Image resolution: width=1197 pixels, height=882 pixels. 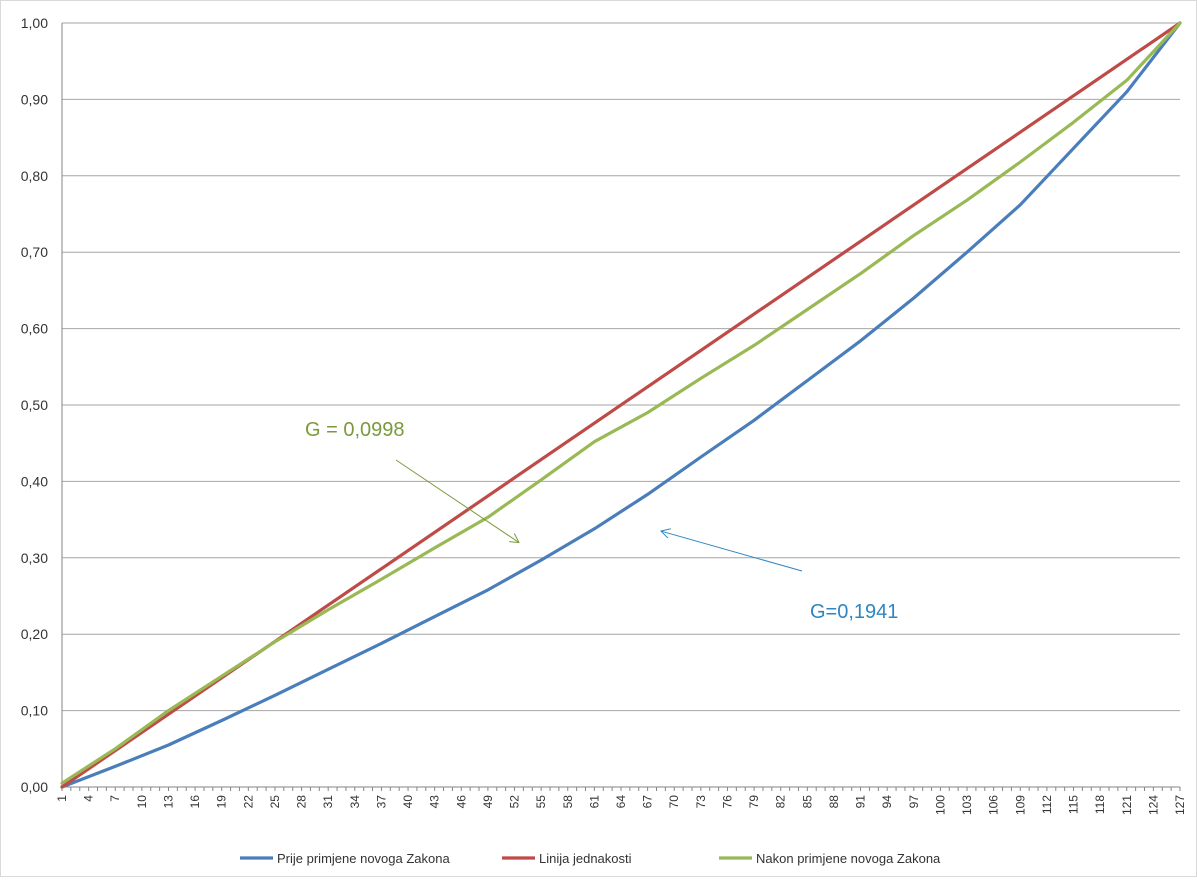 What do you see at coordinates (994, 805) in the screenshot?
I see `x-tick-label: 106` at bounding box center [994, 805].